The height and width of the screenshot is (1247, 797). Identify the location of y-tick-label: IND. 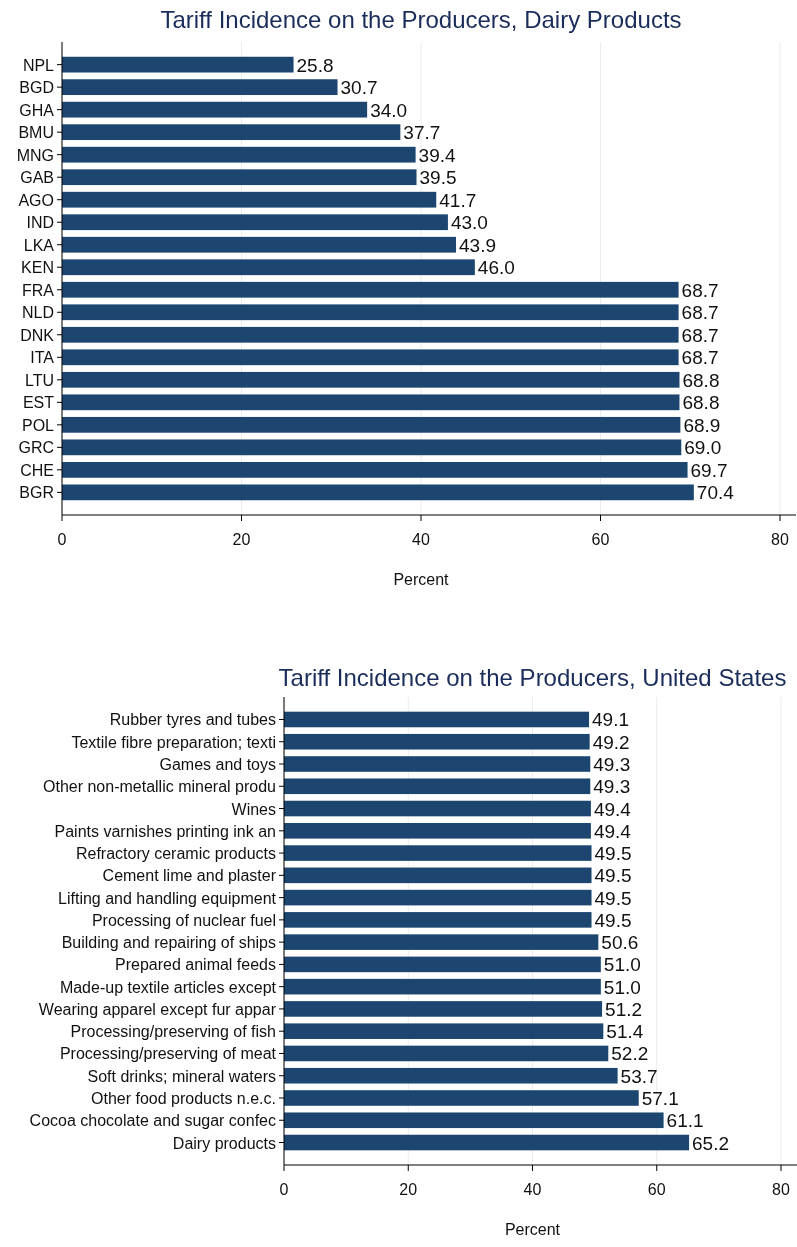
(40, 223).